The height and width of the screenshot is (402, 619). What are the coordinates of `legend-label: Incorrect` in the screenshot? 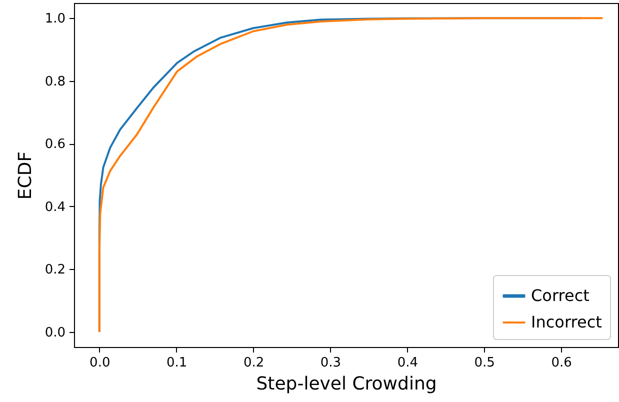 It's located at (566, 322).